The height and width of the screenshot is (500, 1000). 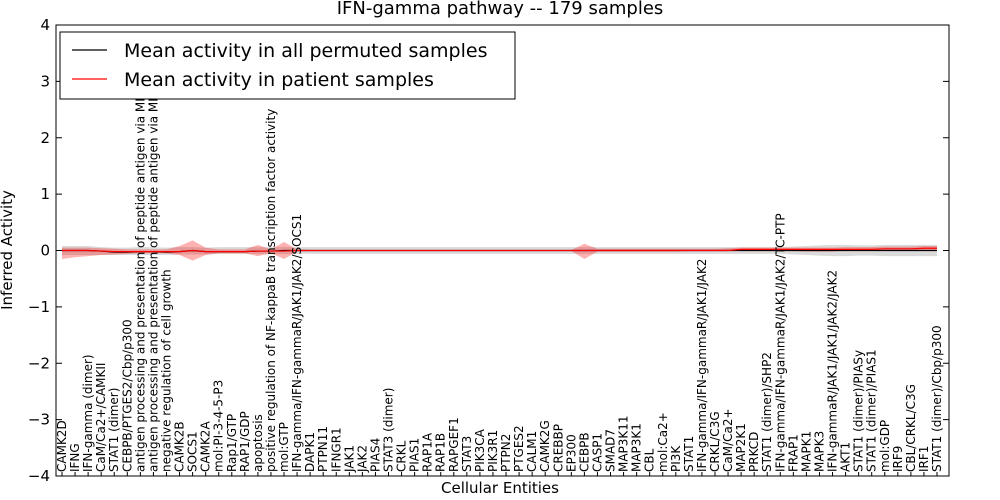 What do you see at coordinates (245, 441) in the screenshot?
I see `category-label: RAP1/GDP` at bounding box center [245, 441].